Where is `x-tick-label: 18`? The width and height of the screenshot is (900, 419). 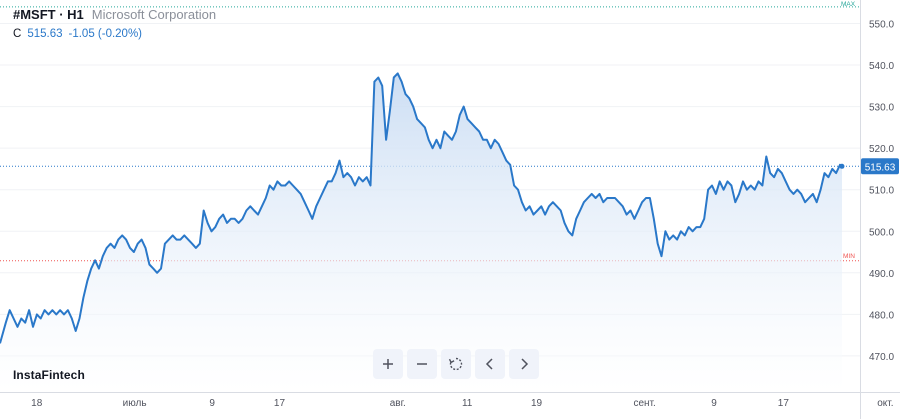
x-tick-label: 18 is located at coordinates (37, 403).